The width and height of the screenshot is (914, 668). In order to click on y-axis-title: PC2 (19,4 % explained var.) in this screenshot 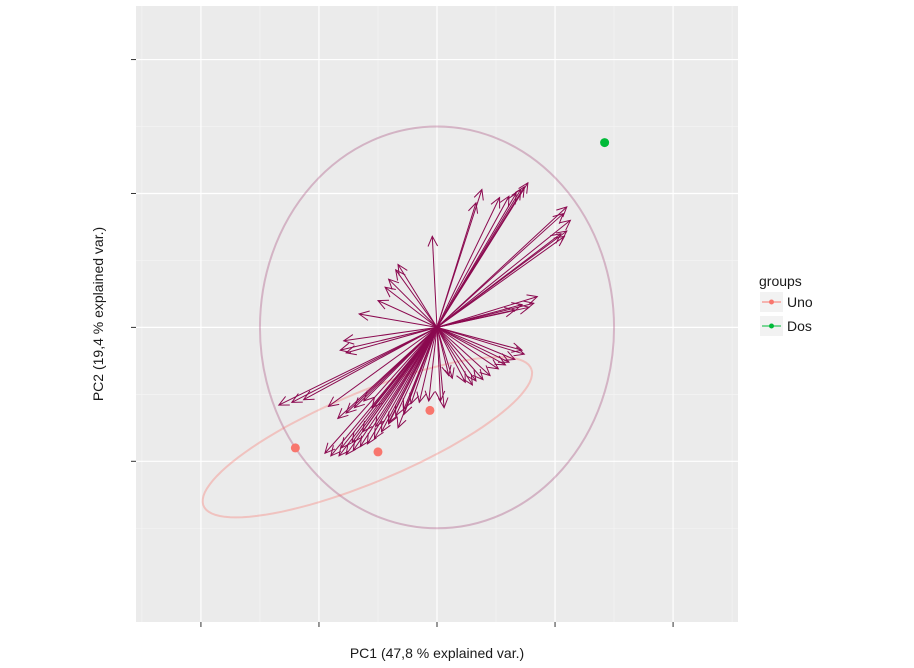, I will do `click(98, 314)`.